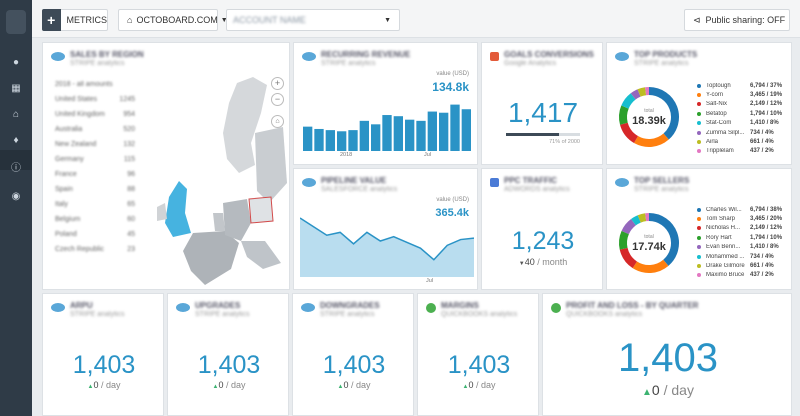  What do you see at coordinates (309, 182) in the screenshot?
I see `salesforce-logo-icon` at bounding box center [309, 182].